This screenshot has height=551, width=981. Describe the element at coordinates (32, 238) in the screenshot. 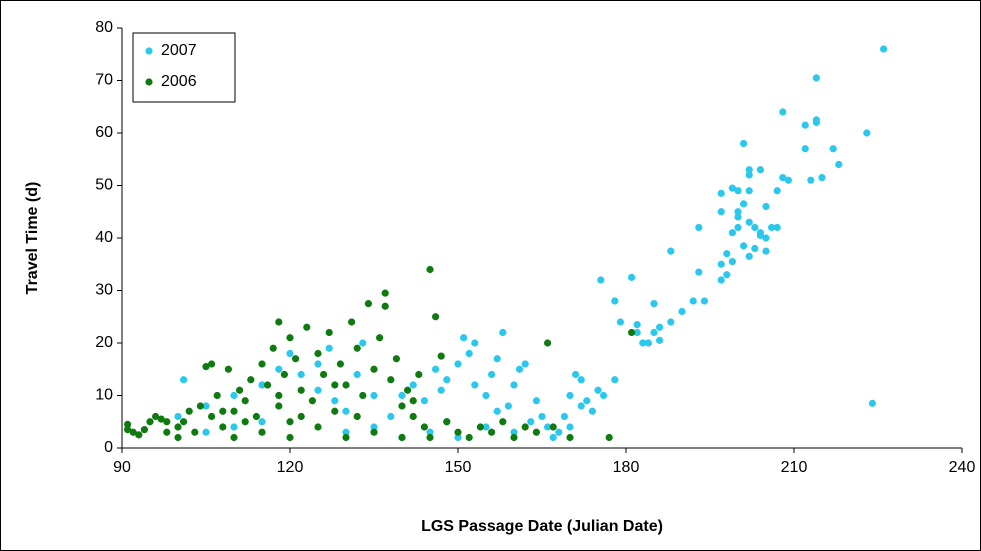

I see `y-axis-title: Travel Time (d)` at that location.